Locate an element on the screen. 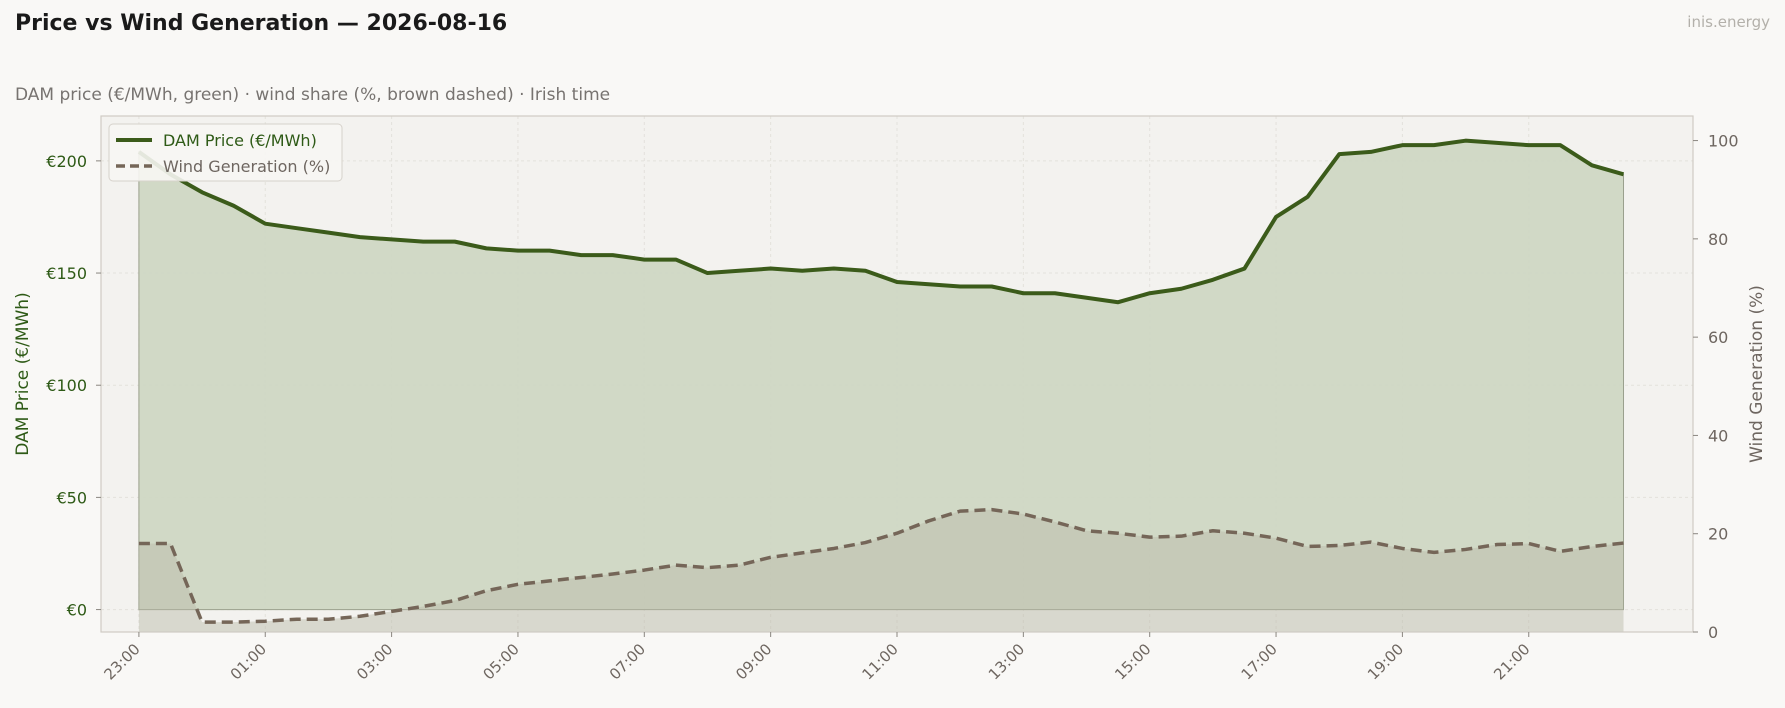 This screenshot has height=708, width=1785. right-tick-label: 40 is located at coordinates (1718, 435).